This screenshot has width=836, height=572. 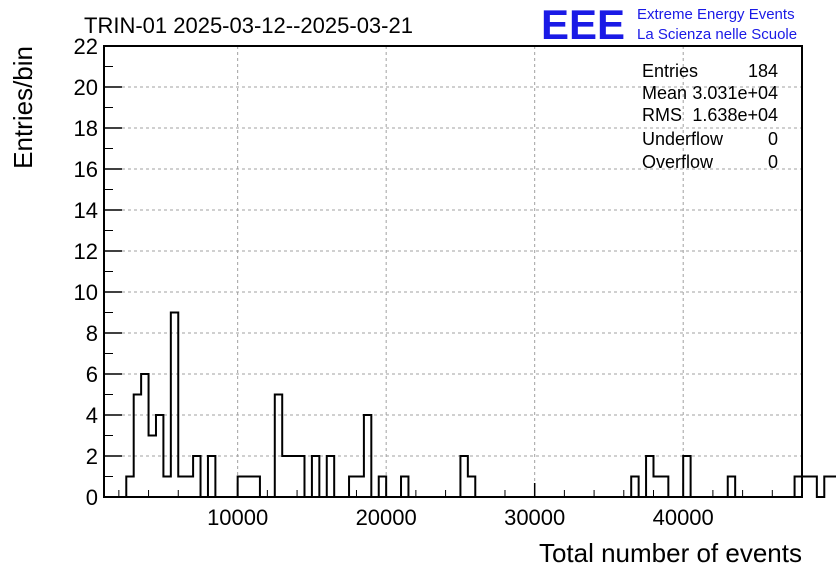 I want to click on stats-entries-label: Entries, so click(x=670, y=71).